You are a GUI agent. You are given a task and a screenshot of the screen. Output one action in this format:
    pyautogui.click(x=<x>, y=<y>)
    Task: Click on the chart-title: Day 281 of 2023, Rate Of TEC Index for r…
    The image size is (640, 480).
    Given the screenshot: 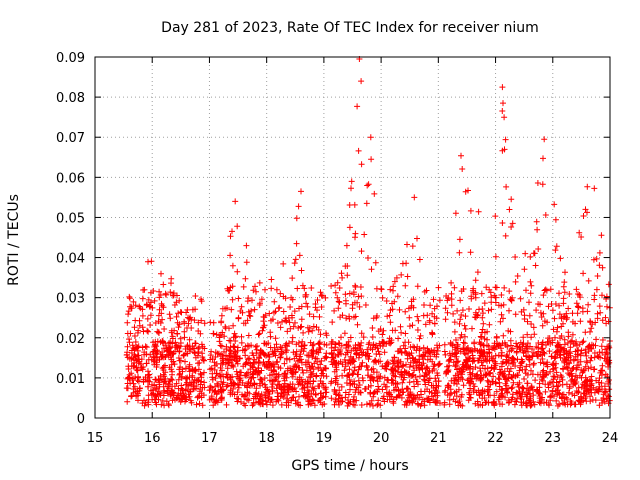 What is the action you would take?
    pyautogui.click(x=350, y=28)
    